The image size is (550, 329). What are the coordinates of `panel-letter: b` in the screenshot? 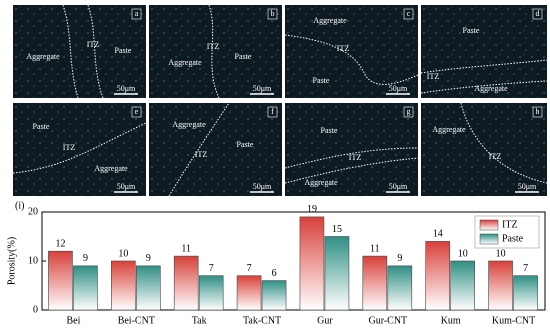 It's located at (273, 13).